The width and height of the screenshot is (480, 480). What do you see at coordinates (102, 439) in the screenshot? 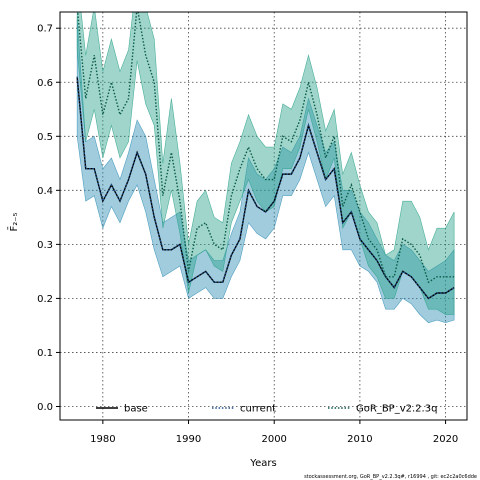
I see `x-tick-label: 1980` at bounding box center [102, 439].